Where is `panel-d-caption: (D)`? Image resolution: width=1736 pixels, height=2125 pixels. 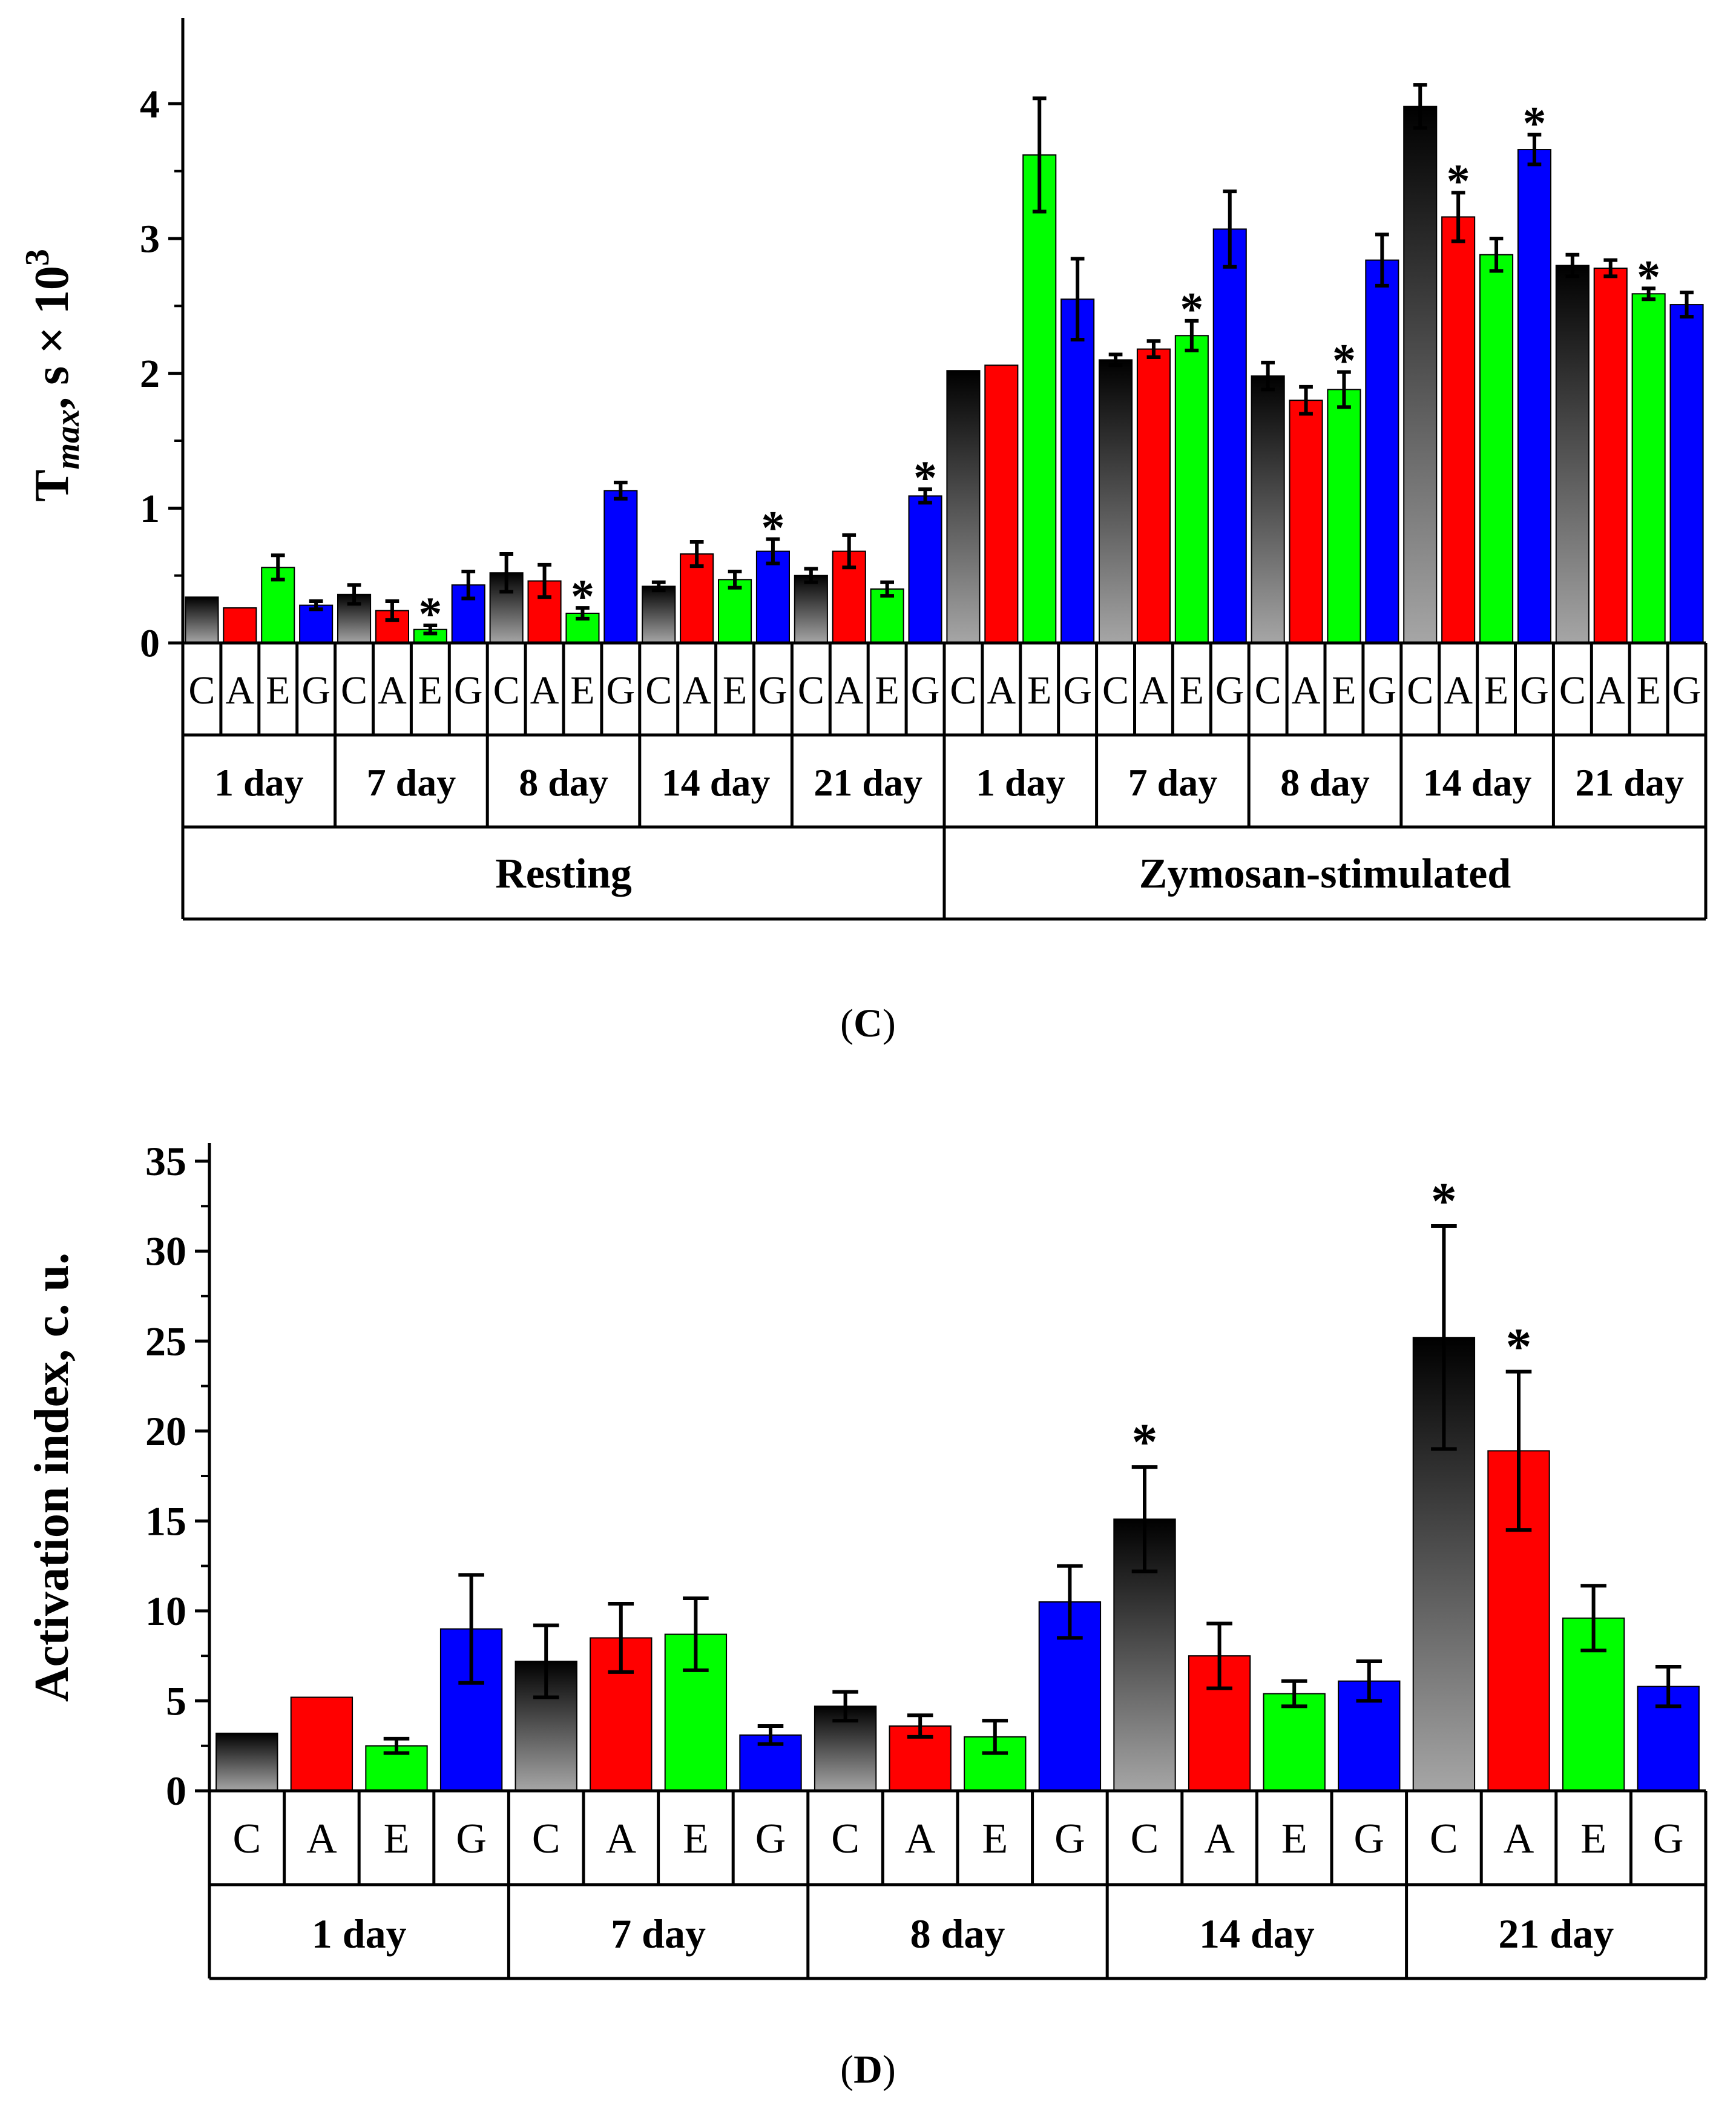
panel-d-caption: (D) is located at coordinates (868, 2070).